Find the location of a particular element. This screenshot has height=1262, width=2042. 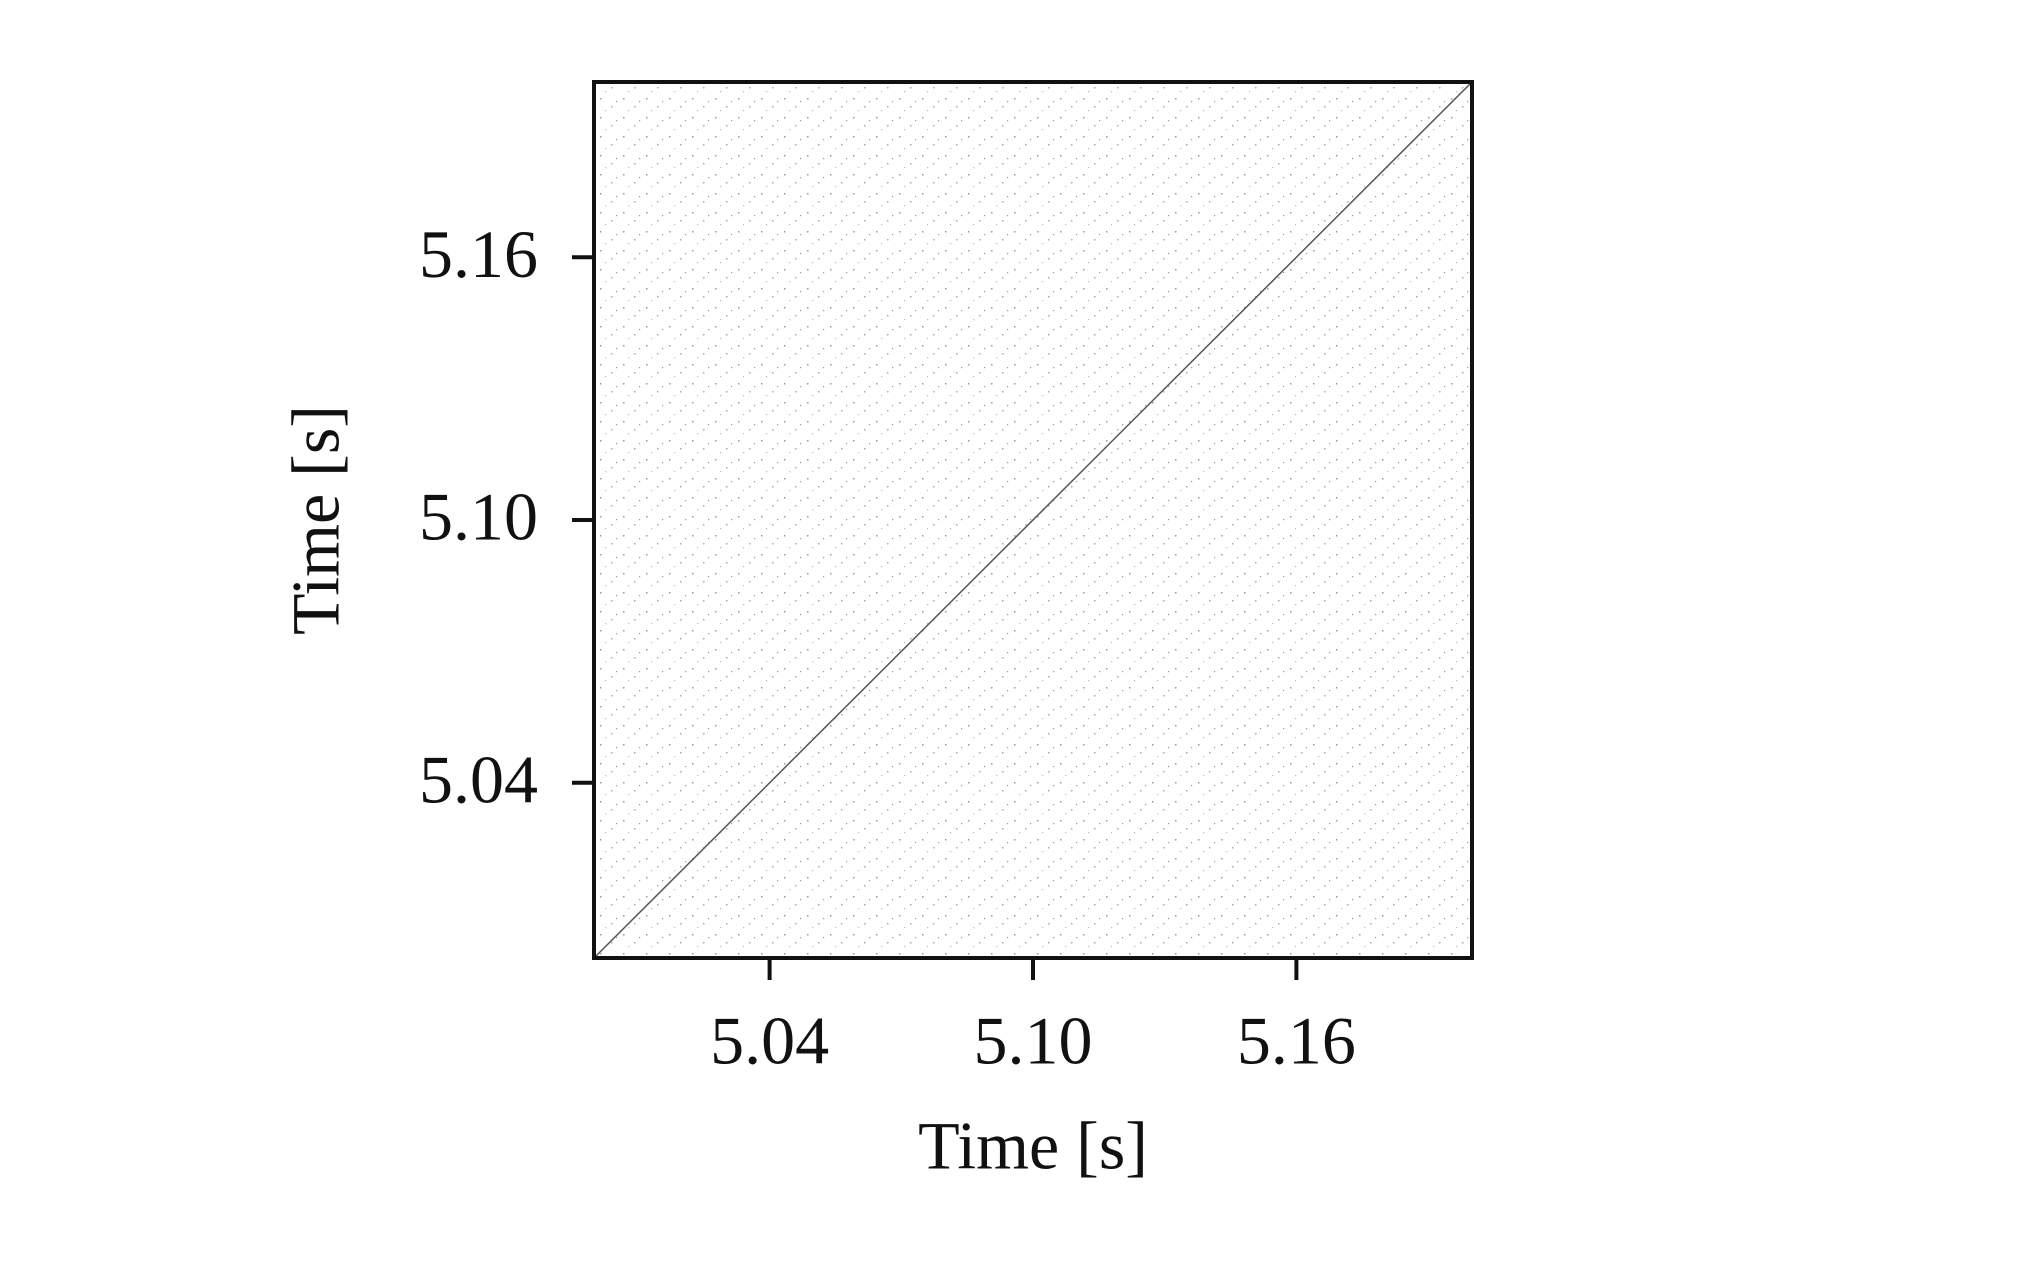

y-axis-label: Time [s] is located at coordinates (316, 520).